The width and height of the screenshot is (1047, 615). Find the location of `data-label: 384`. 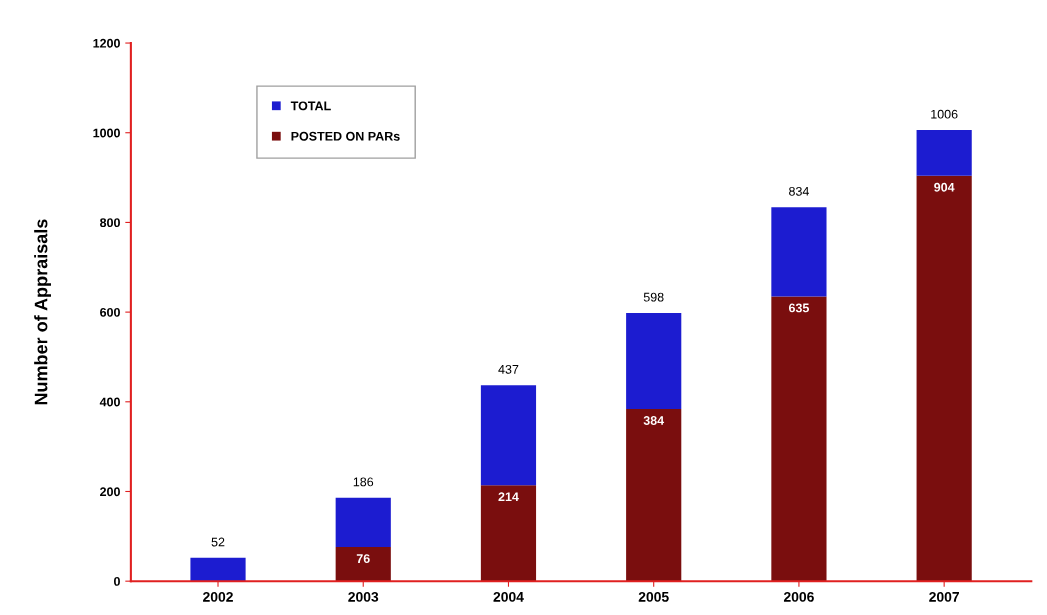

data-label: 384 is located at coordinates (654, 420).